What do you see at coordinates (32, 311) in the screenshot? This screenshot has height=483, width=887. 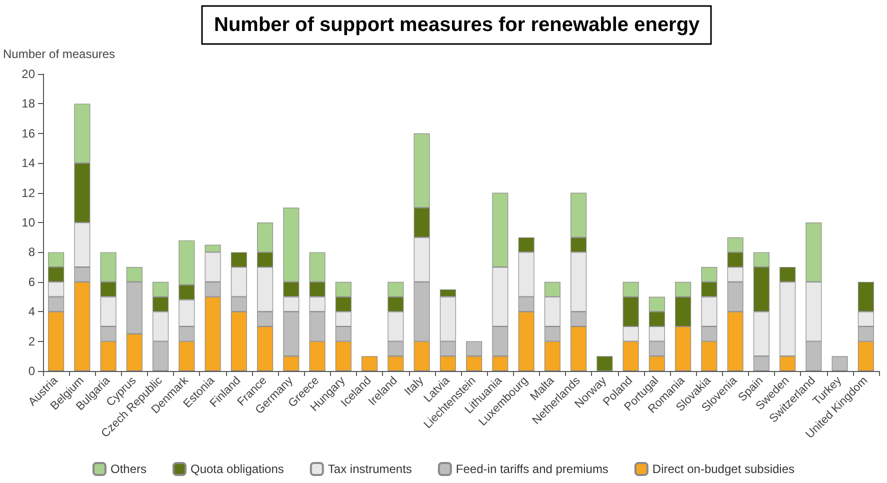 I see `y-tick-label: 4` at bounding box center [32, 311].